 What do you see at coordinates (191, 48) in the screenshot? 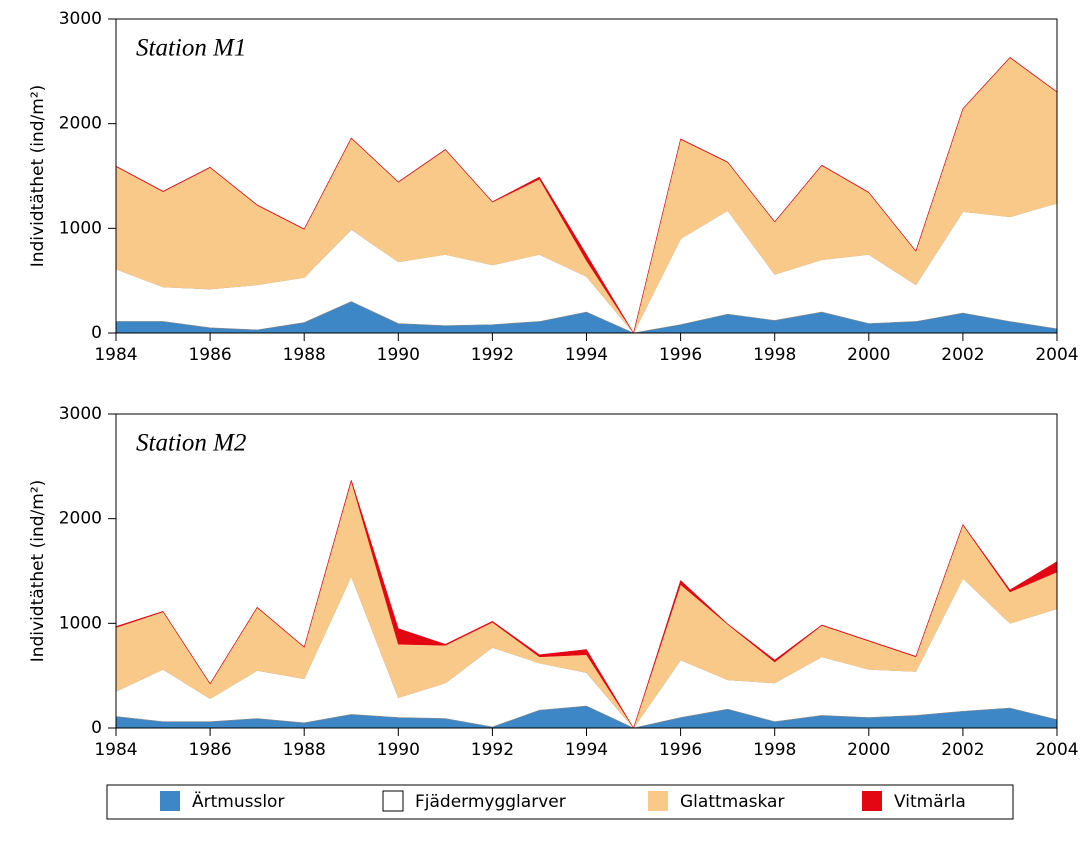
I see `panel-title: Station M1` at bounding box center [191, 48].